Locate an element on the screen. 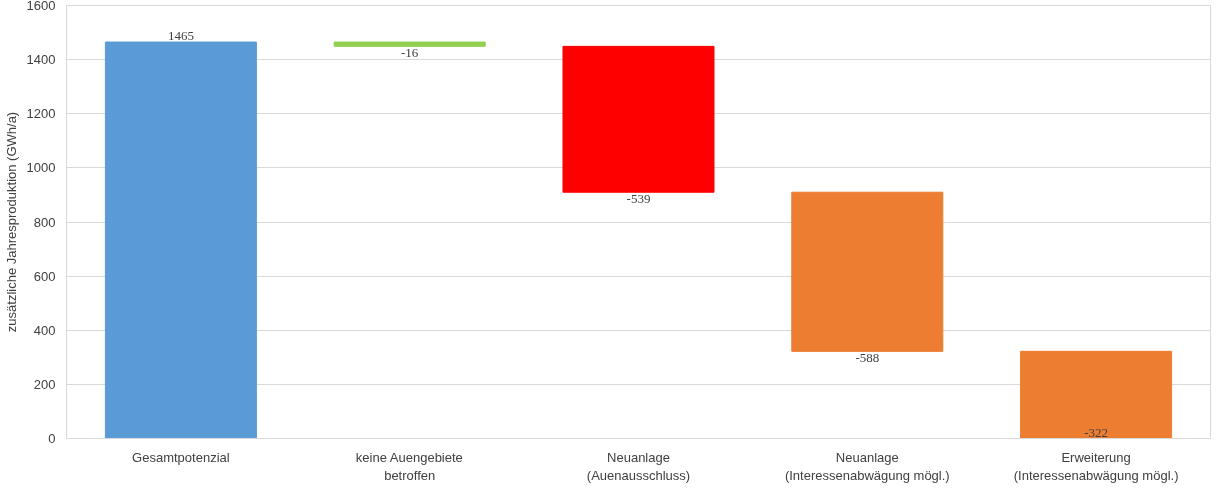 This screenshot has height=491, width=1223. data-label: -16 is located at coordinates (410, 53).